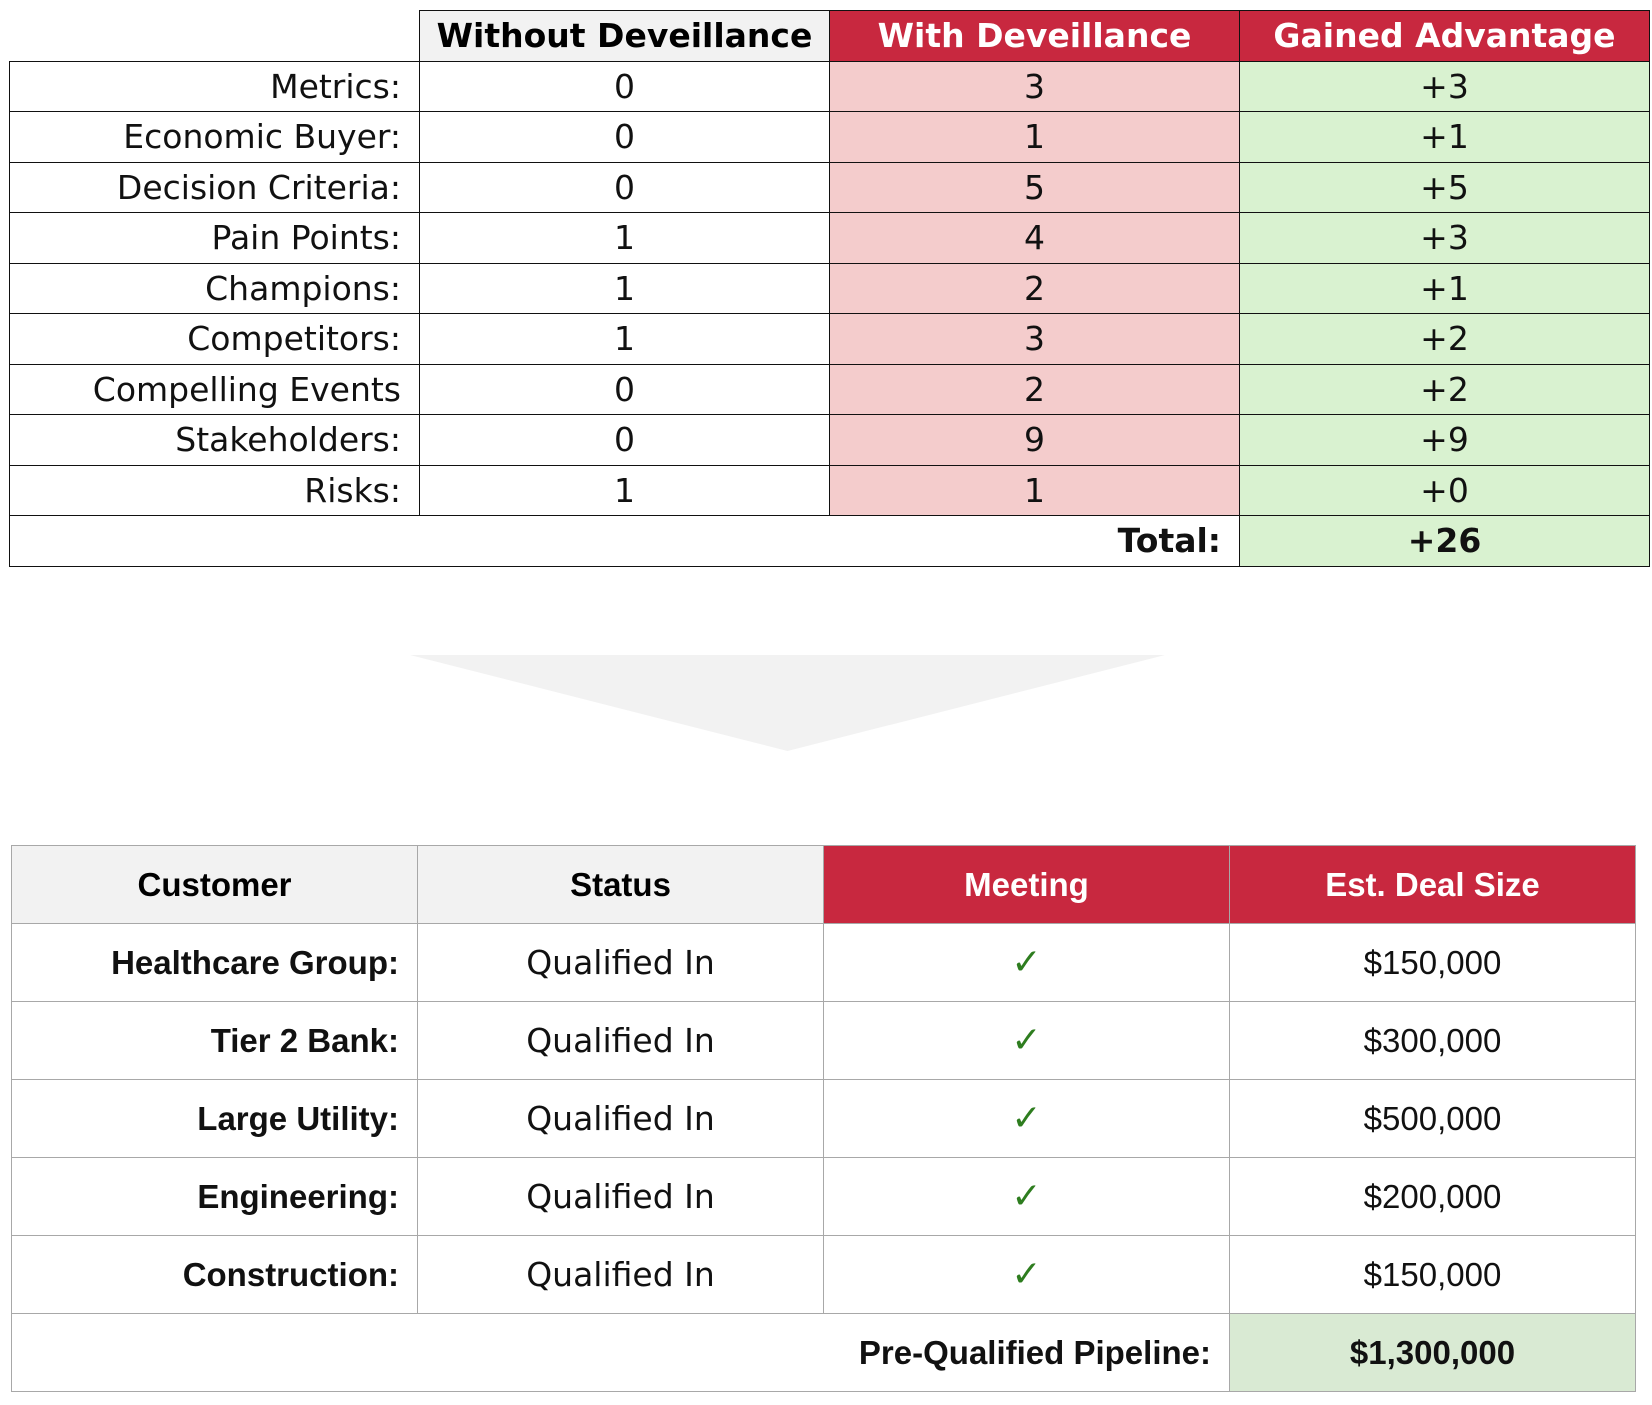  I want to click on comparison-row: Competitors: 1 3 +2, so click(829, 339).